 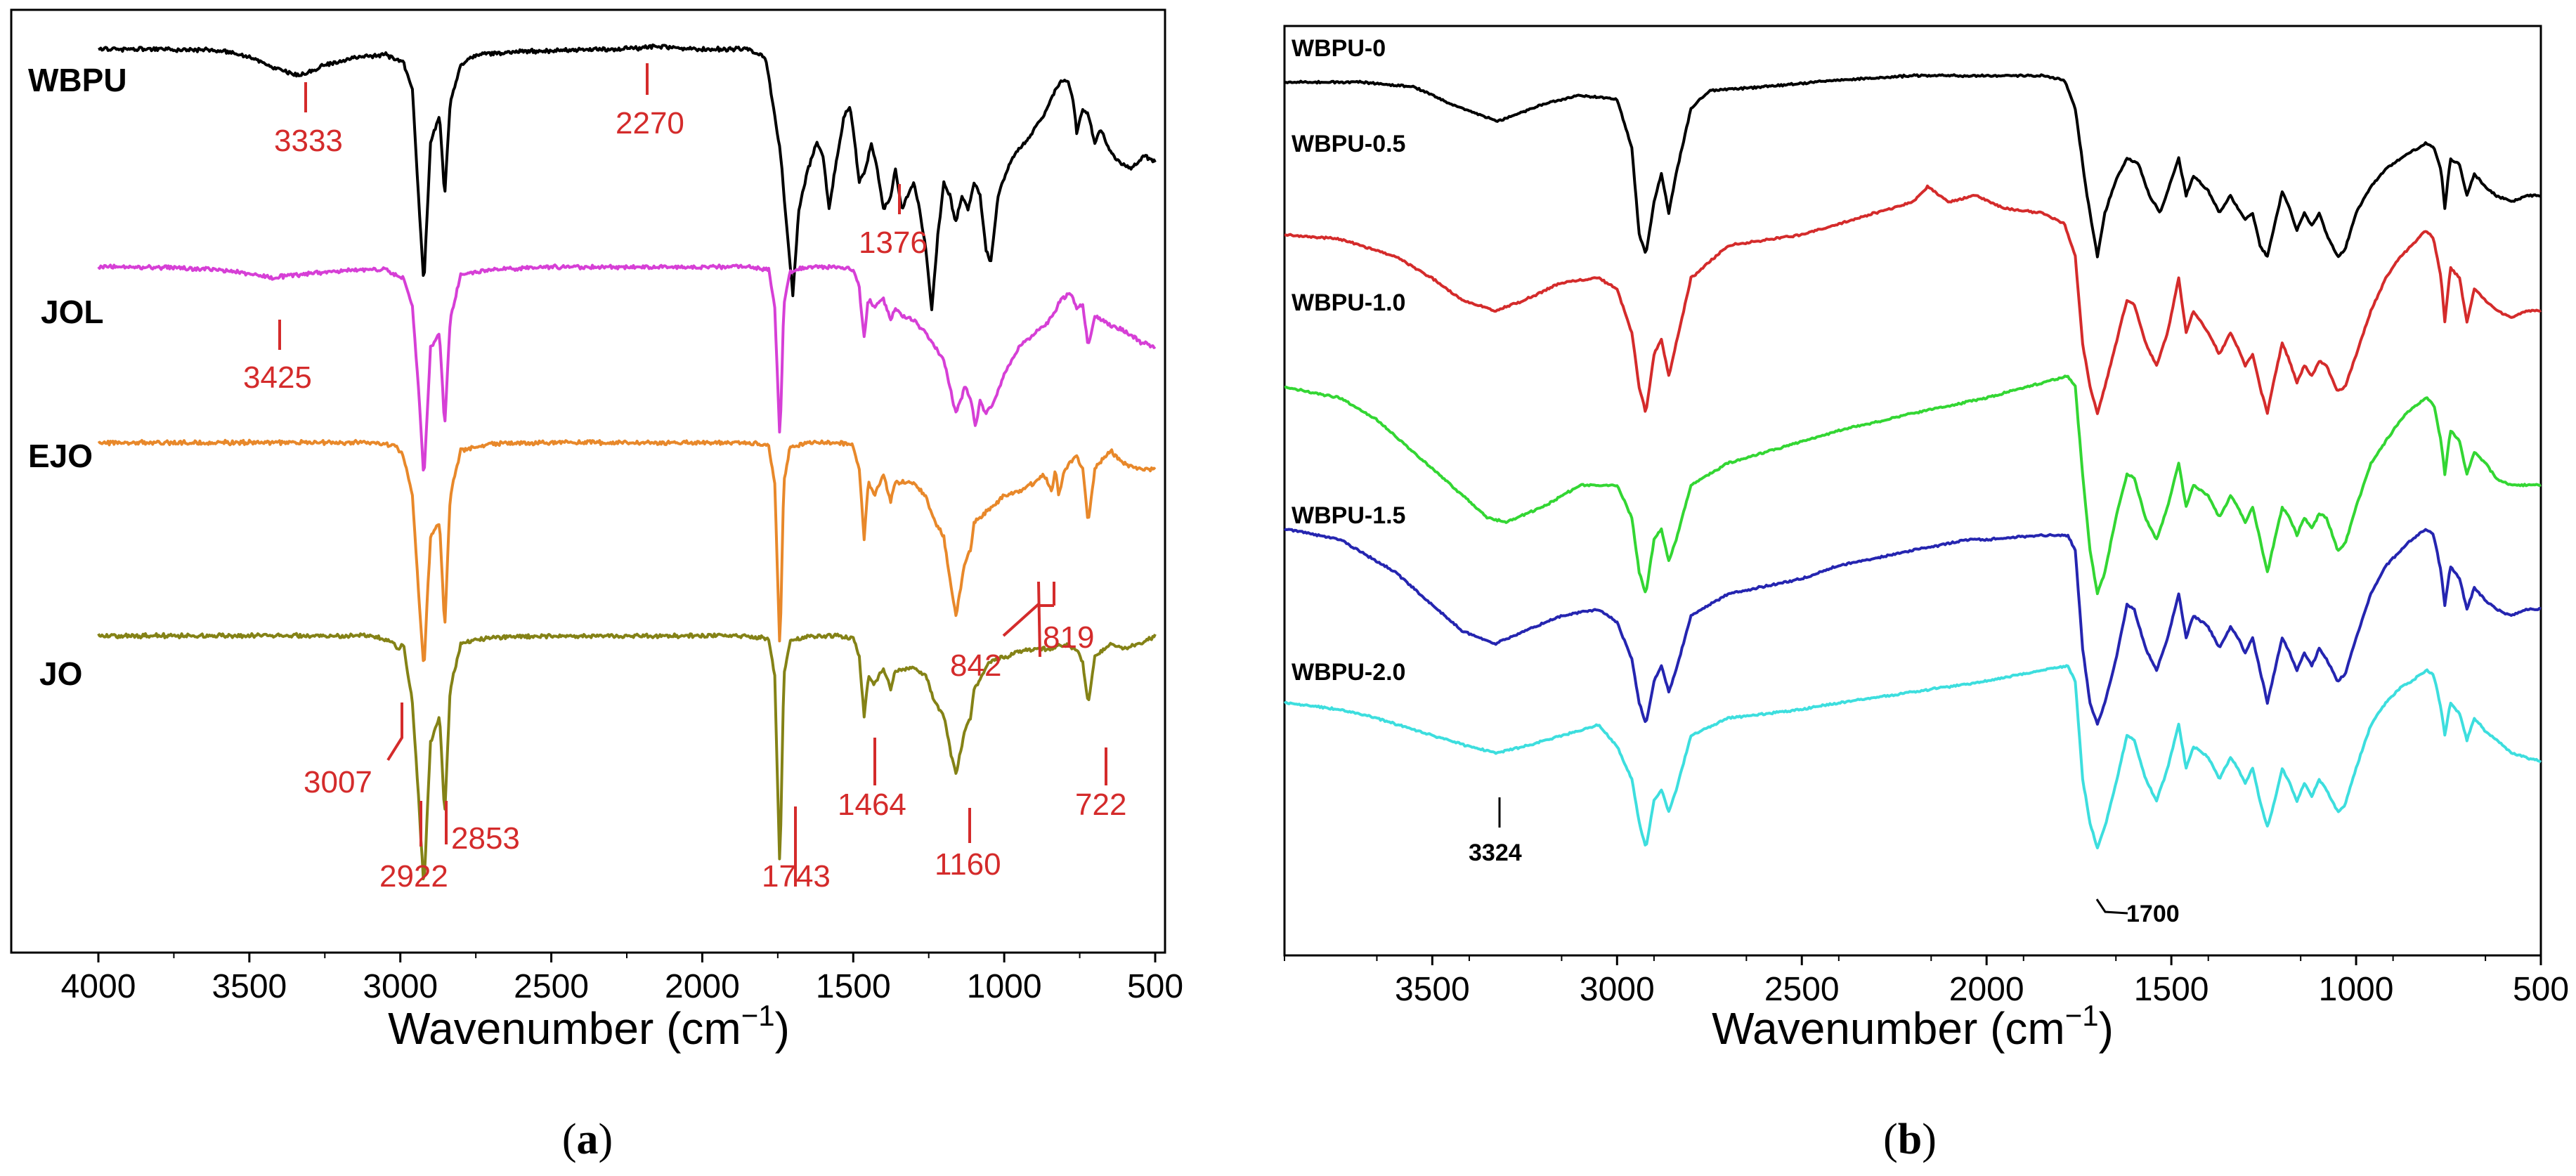 I want to click on annotation-3324: 3324, so click(x=1495, y=852).